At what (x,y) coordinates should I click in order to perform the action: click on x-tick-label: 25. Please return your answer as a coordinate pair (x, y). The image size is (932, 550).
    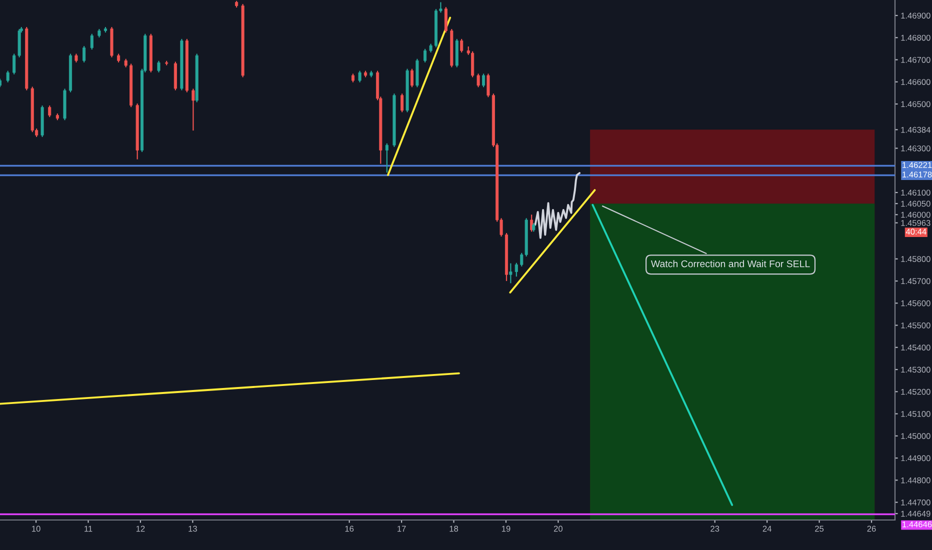
    Looking at the image, I should click on (819, 529).